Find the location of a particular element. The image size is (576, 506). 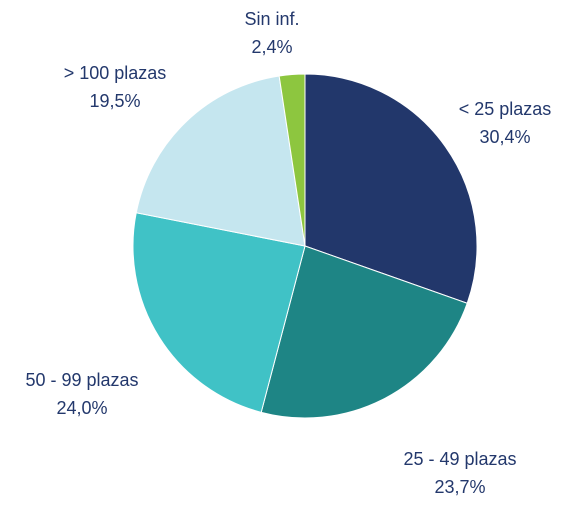

slice-label: > 100 plazas is located at coordinates (115, 73).